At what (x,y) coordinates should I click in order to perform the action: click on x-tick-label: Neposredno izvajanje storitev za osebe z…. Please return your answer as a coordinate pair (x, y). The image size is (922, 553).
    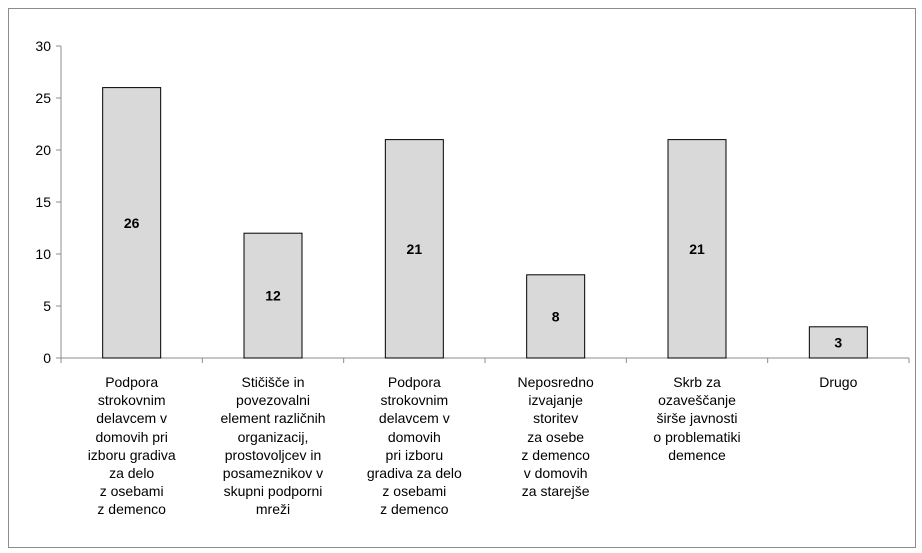
    Looking at the image, I should click on (555, 437).